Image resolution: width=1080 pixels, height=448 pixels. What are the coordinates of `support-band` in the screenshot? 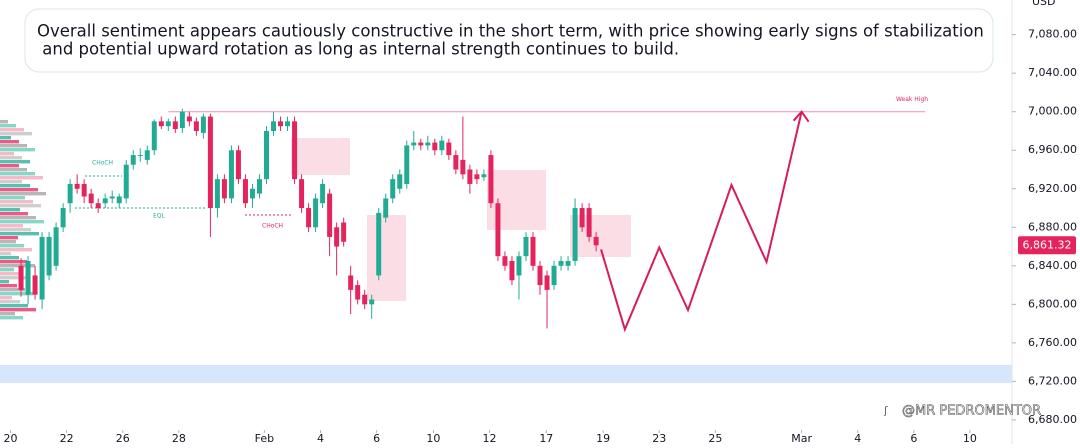 It's located at (506, 374).